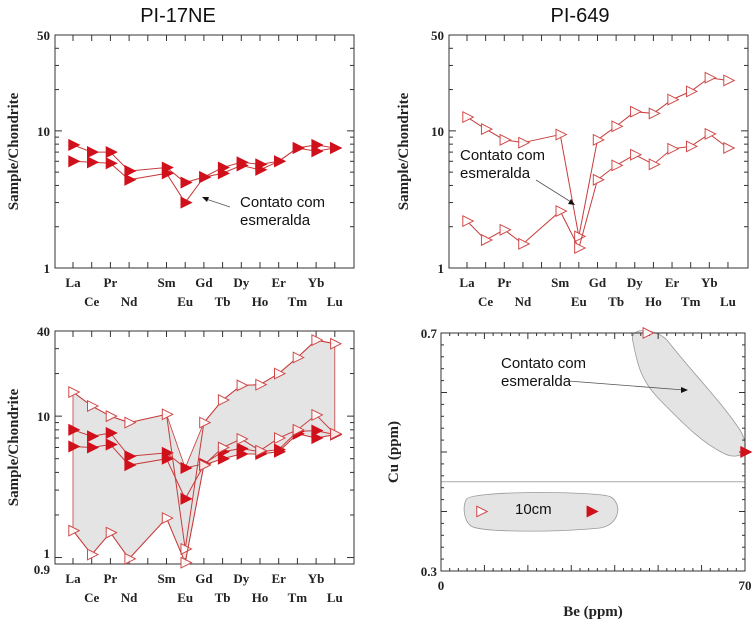  What do you see at coordinates (394, 452) in the screenshot?
I see `y-axis-label: Cu (ppm)` at bounding box center [394, 452].